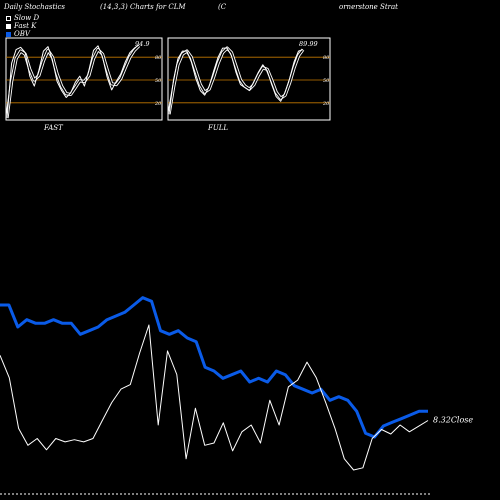 The image size is (500, 500). What do you see at coordinates (27, 18) in the screenshot?
I see `legend-label: Slow D` at bounding box center [27, 18].